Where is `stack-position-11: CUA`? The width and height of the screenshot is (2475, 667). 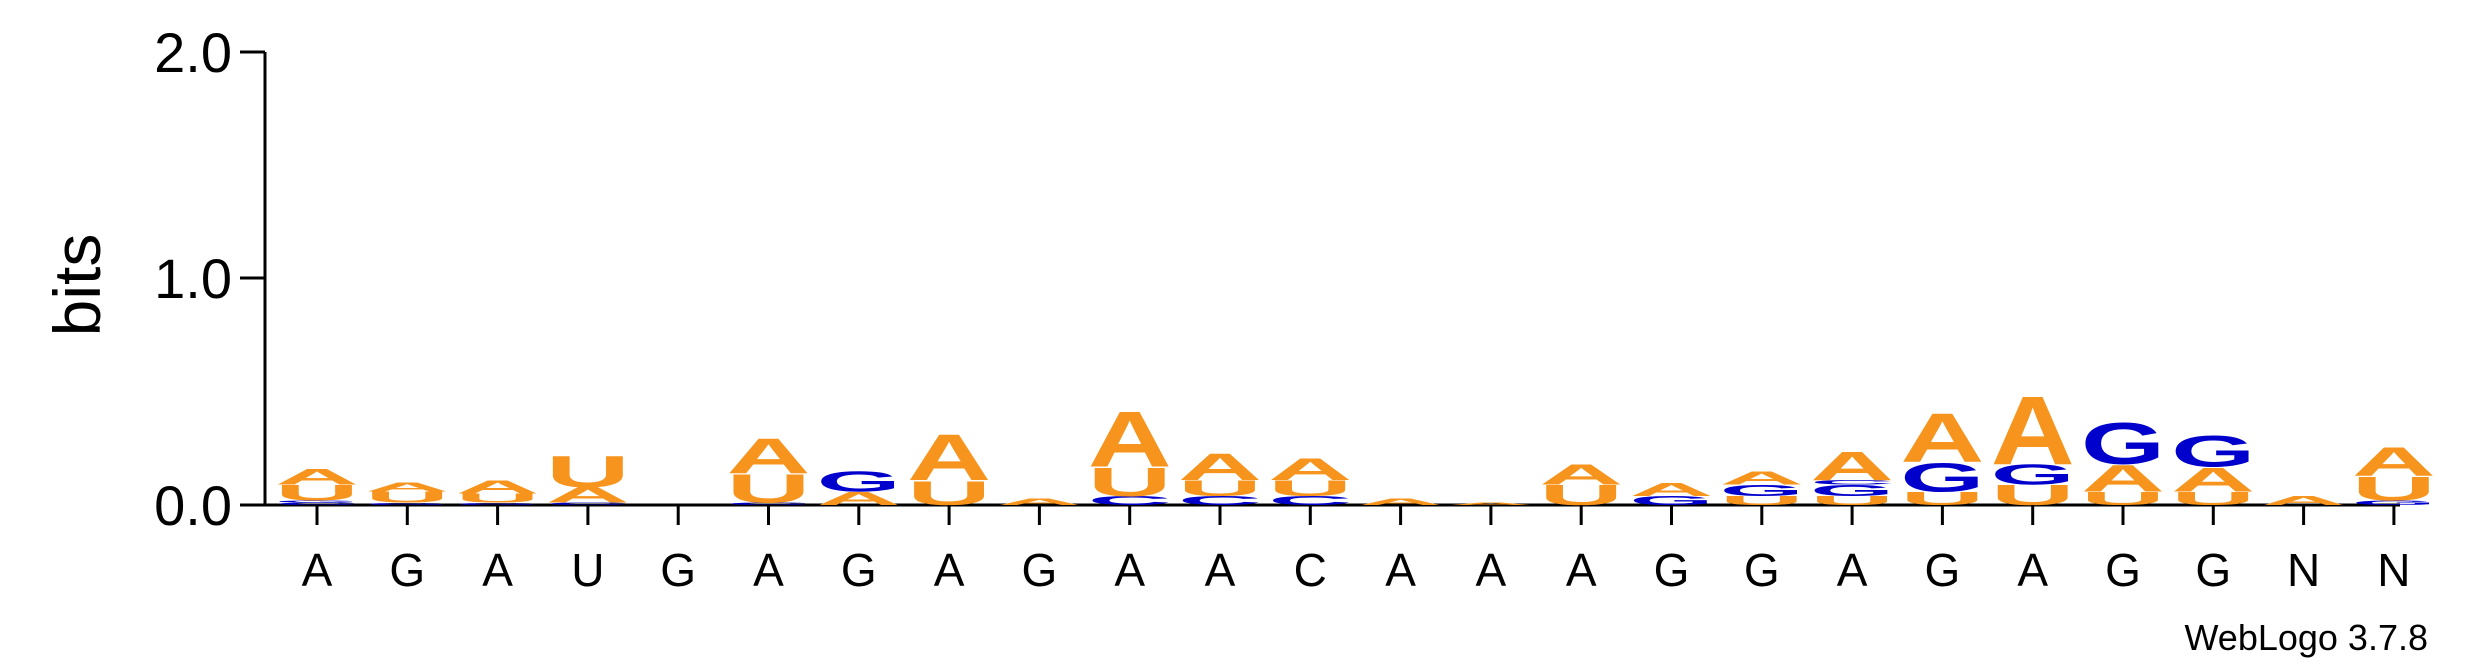 stack-position-11: CUA is located at coordinates (1220, 476).